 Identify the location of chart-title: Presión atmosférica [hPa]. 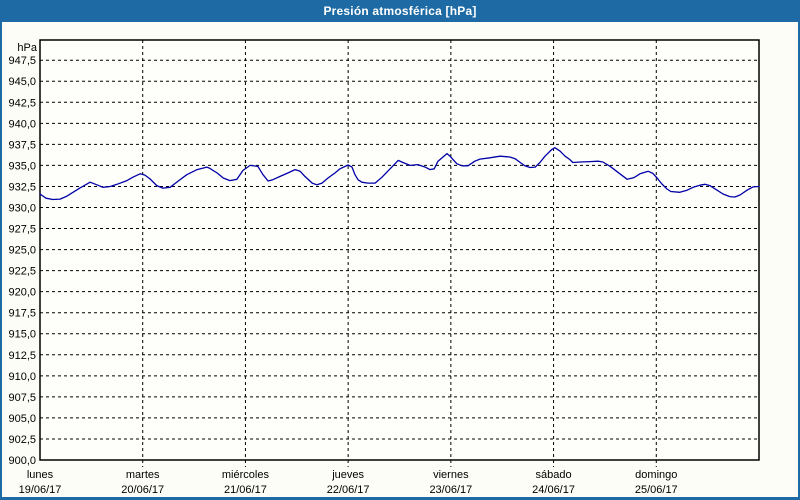
(400, 11).